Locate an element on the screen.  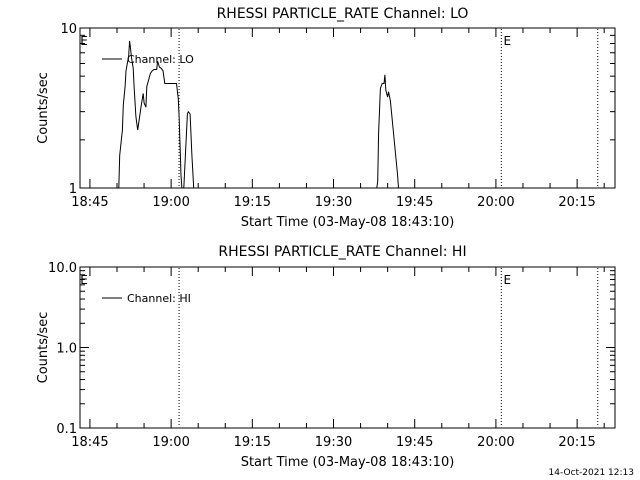
y-tick-label: 0.1 is located at coordinates (66, 429).